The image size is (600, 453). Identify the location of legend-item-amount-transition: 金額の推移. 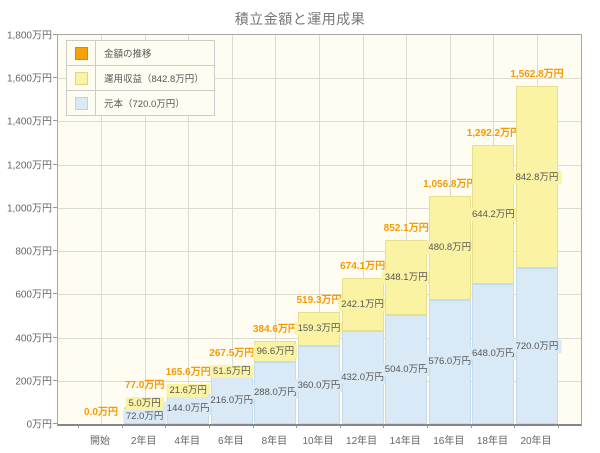
(140, 53).